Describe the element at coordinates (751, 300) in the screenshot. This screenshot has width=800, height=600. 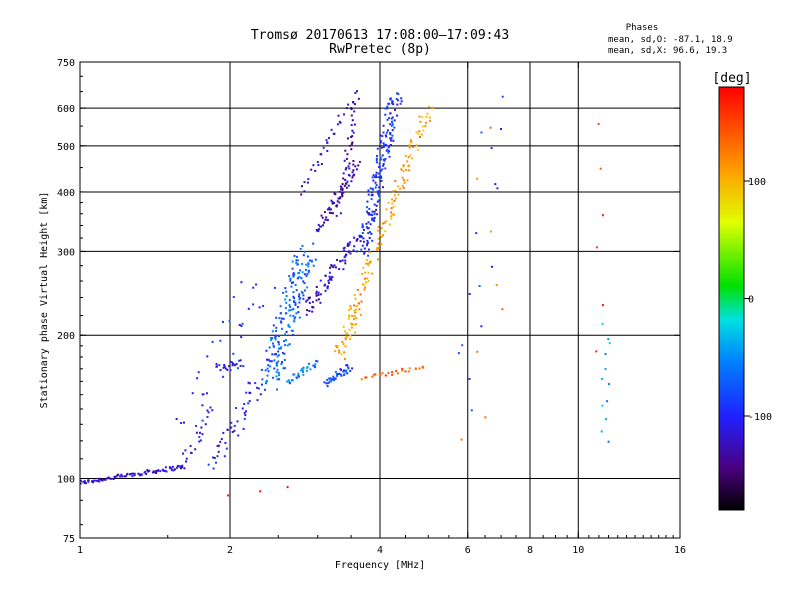
I see `colorbar-tick-label: 0` at that location.